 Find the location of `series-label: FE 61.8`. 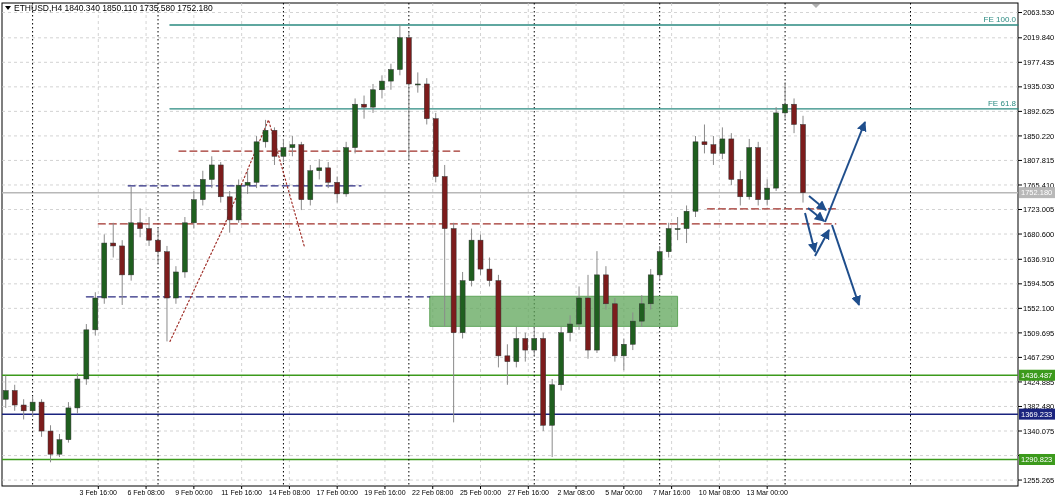

series-label: FE 61.8 is located at coordinates (1002, 103).